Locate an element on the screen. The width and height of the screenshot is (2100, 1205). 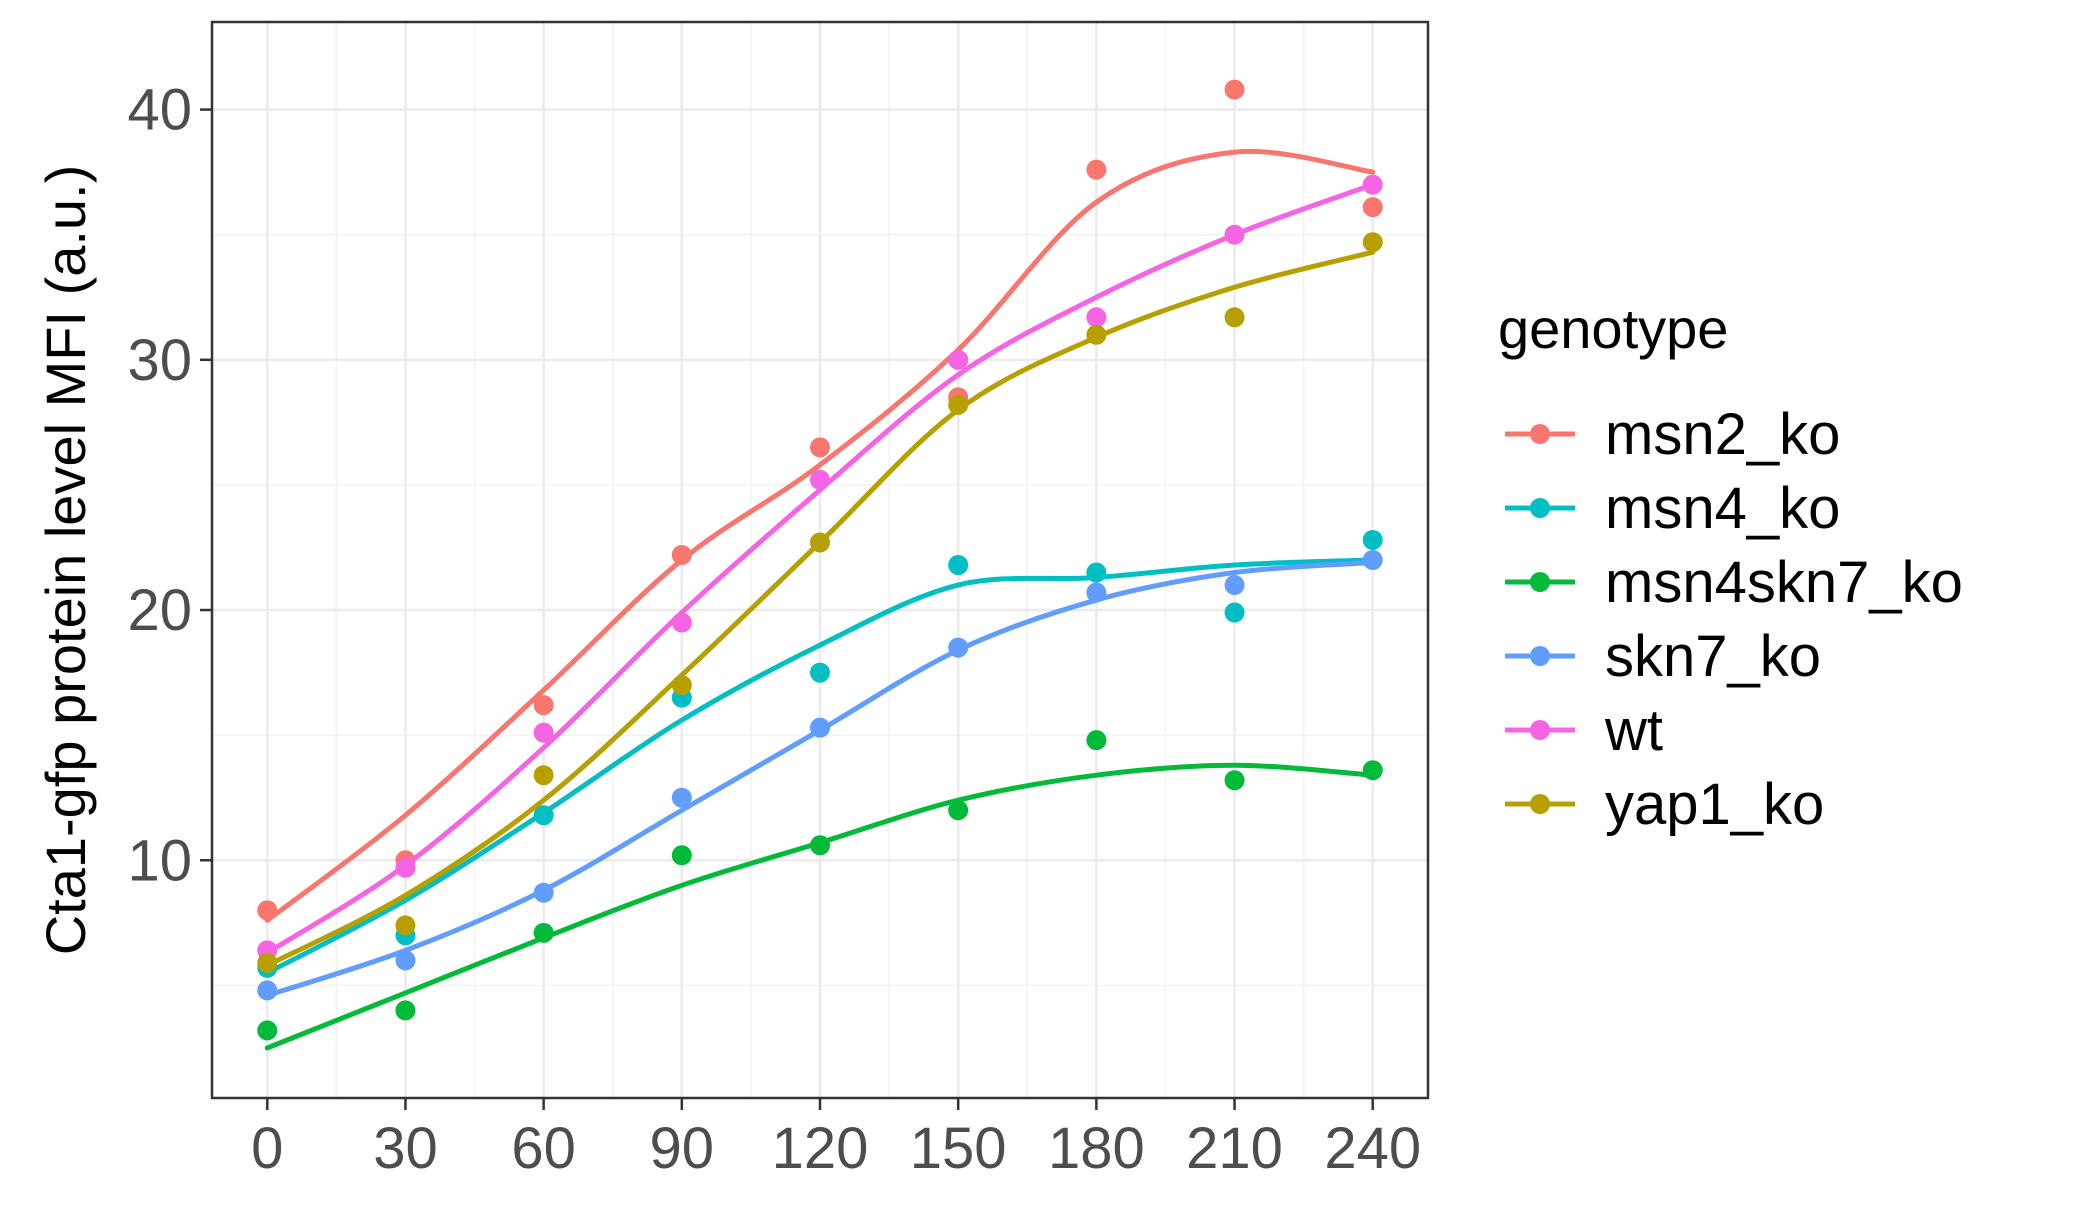
legend-item-wt: wt is located at coordinates (1584, 730).